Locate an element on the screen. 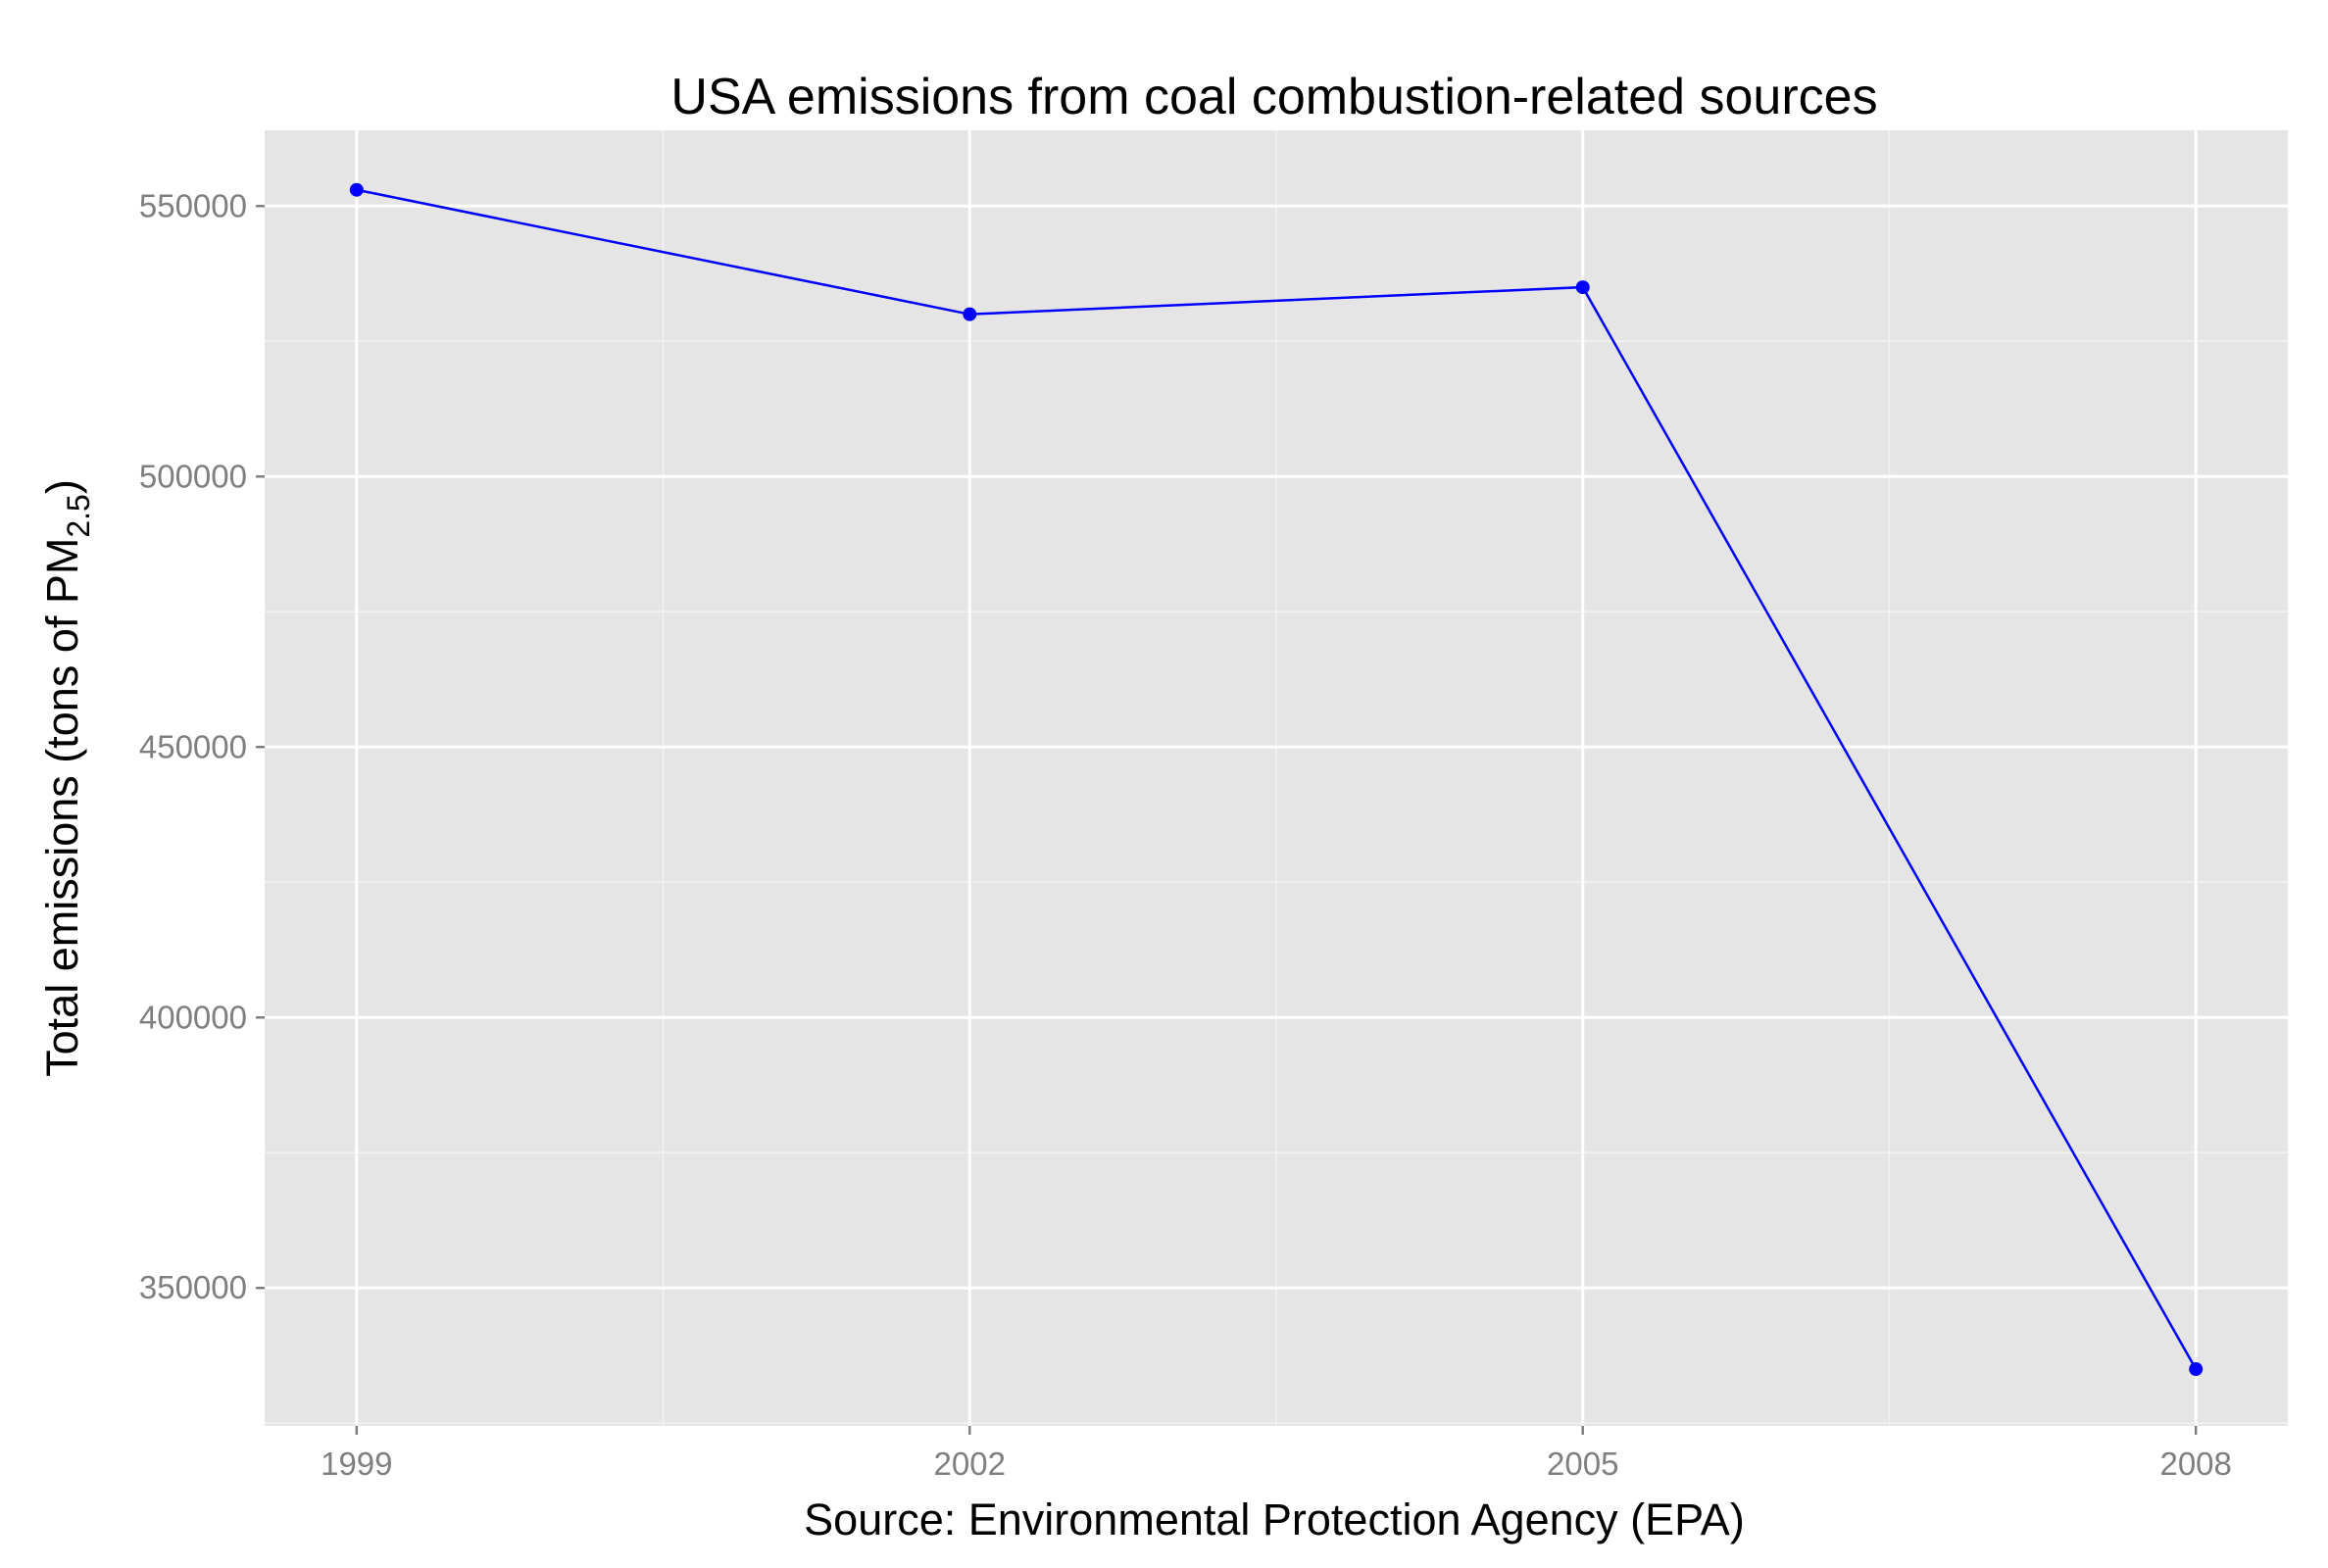  x-tick-label: 2008 is located at coordinates (2195, 1464).